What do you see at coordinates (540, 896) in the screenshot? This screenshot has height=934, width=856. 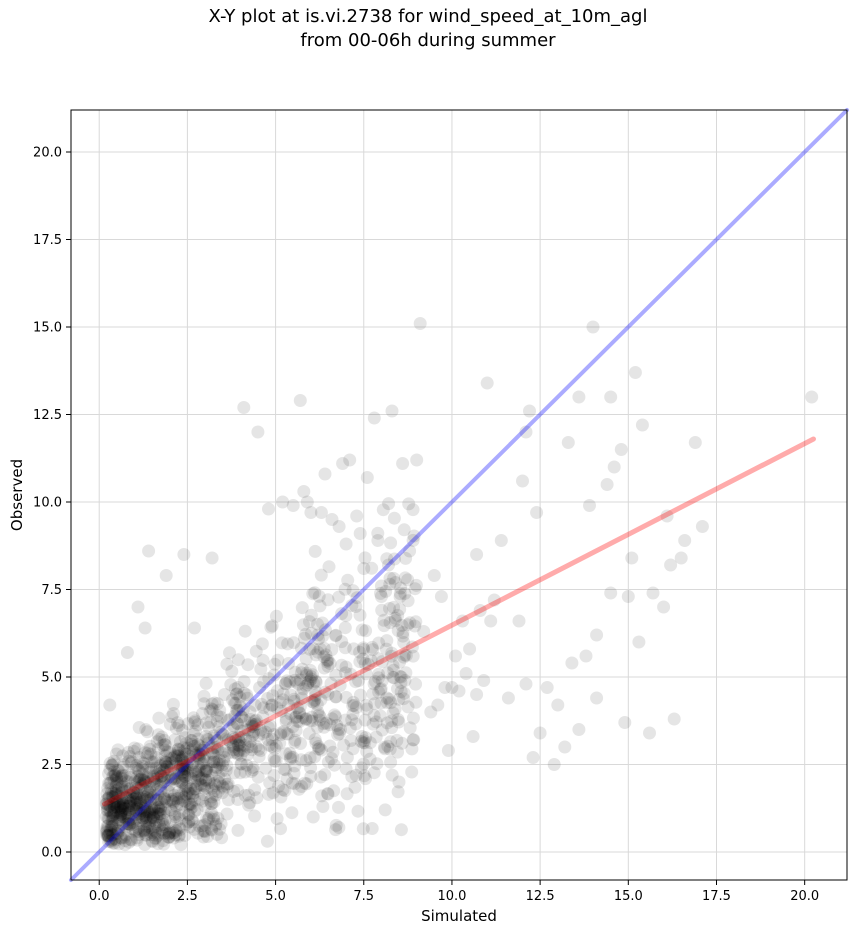 I see `x-tick-label: 12.5` at bounding box center [540, 896].